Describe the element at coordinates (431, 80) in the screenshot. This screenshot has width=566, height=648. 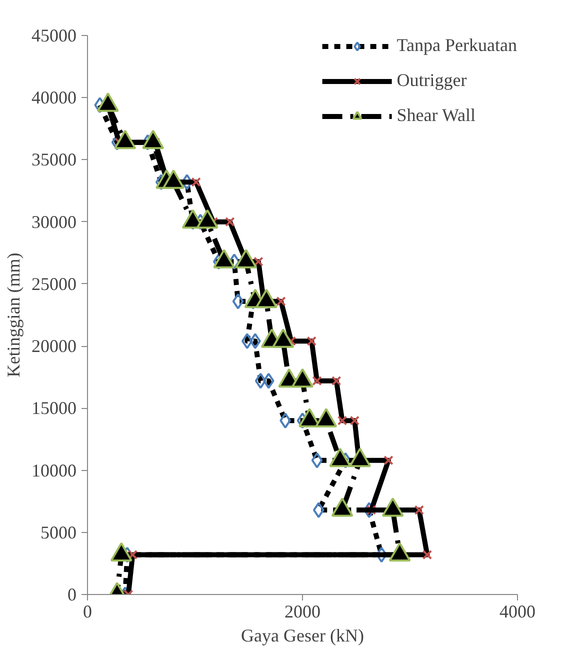
I see `legend-label: Outrigger` at that location.